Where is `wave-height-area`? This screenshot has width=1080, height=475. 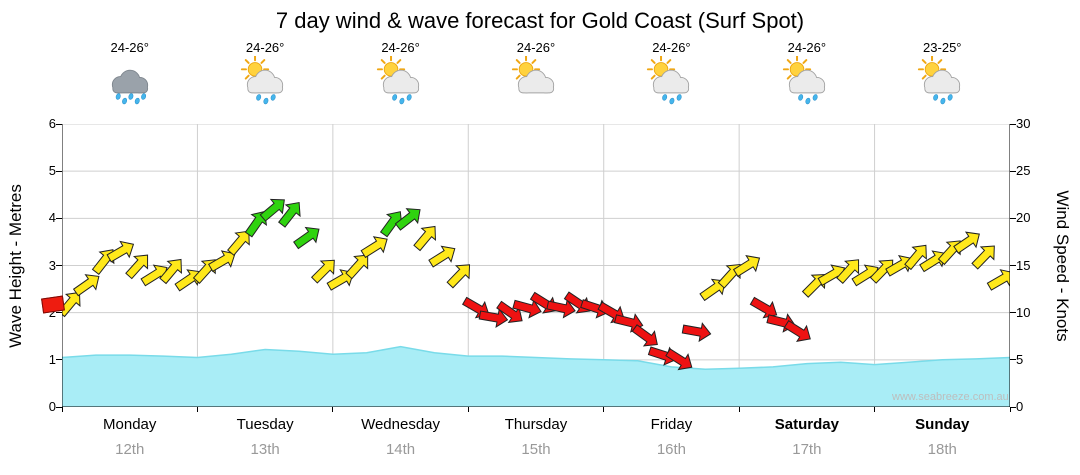
wave-height-area is located at coordinates (536, 376).